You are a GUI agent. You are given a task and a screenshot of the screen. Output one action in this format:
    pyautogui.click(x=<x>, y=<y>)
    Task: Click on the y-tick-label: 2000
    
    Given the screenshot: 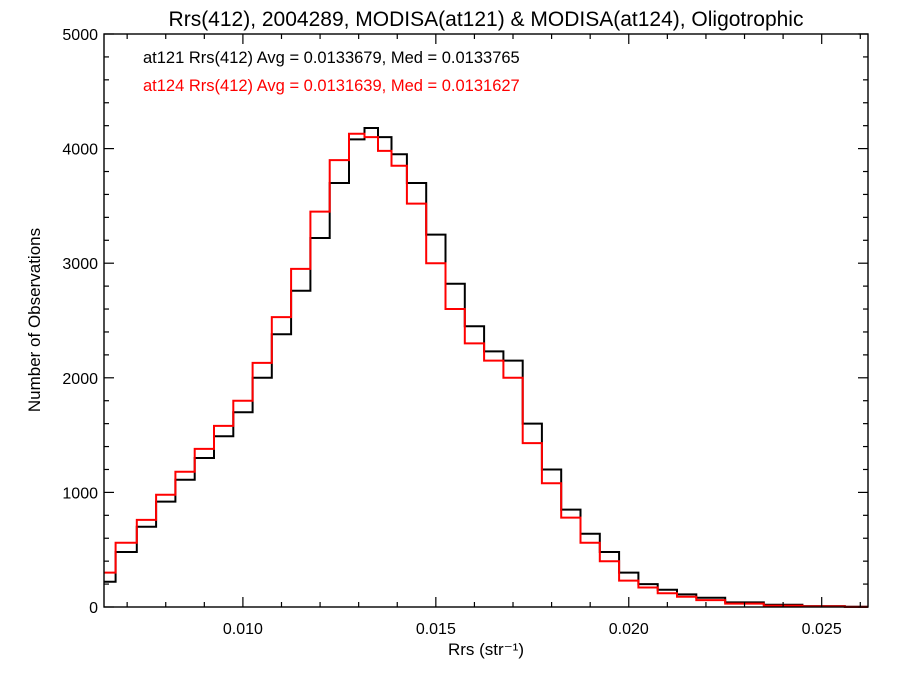 What is the action you would take?
    pyautogui.click(x=80, y=379)
    